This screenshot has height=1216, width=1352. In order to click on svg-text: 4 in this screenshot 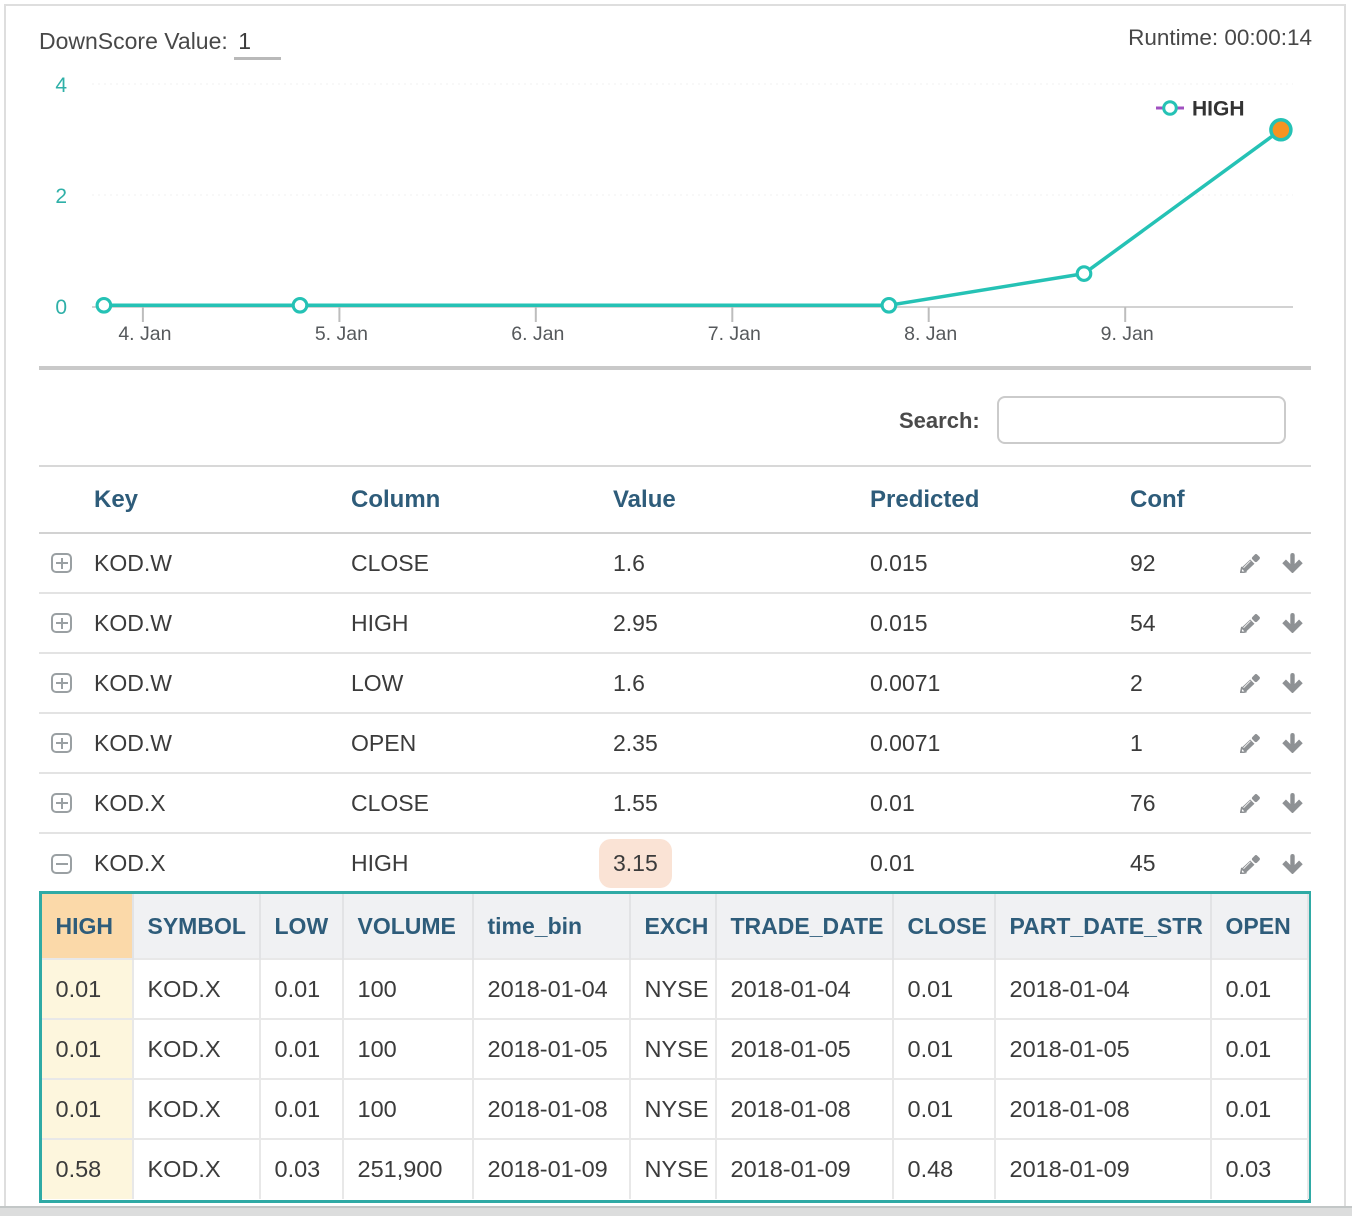, I will do `click(61, 85)`.